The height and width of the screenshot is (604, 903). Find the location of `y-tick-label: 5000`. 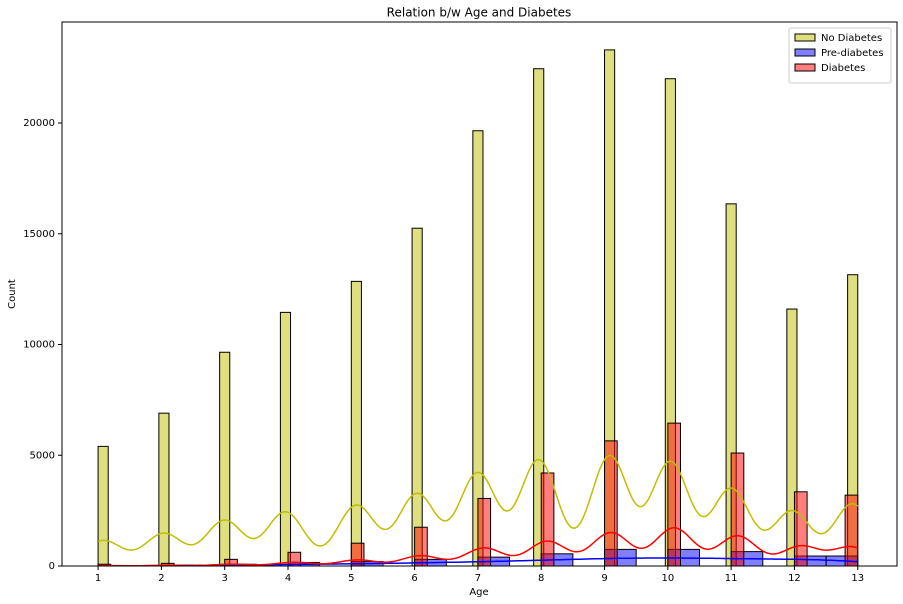

y-tick-label: 5000 is located at coordinates (42, 455).